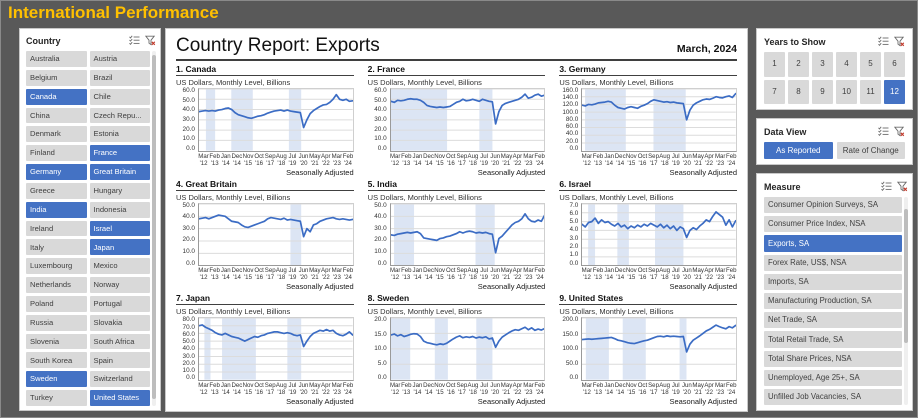 The width and height of the screenshot is (918, 418). Describe the element at coordinates (846, 64) in the screenshot. I see `years-option-4: 4` at that location.